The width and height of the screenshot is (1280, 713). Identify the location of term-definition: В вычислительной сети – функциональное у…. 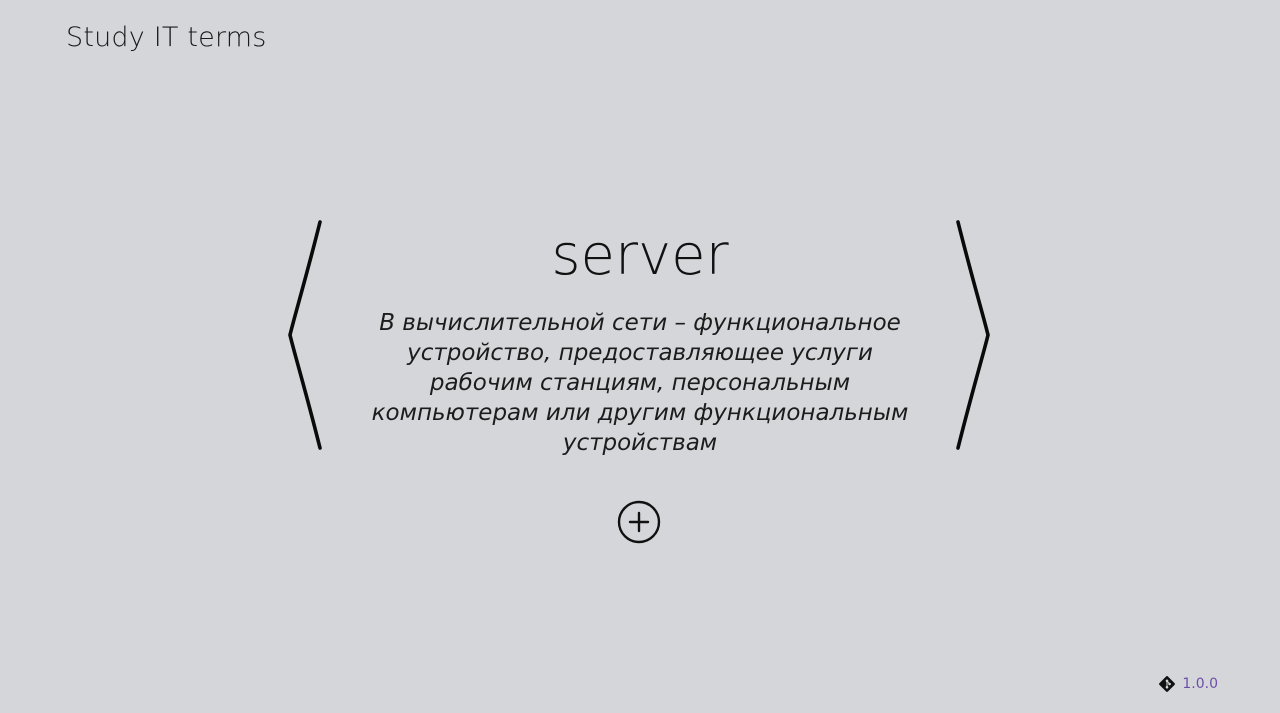
(640, 383).